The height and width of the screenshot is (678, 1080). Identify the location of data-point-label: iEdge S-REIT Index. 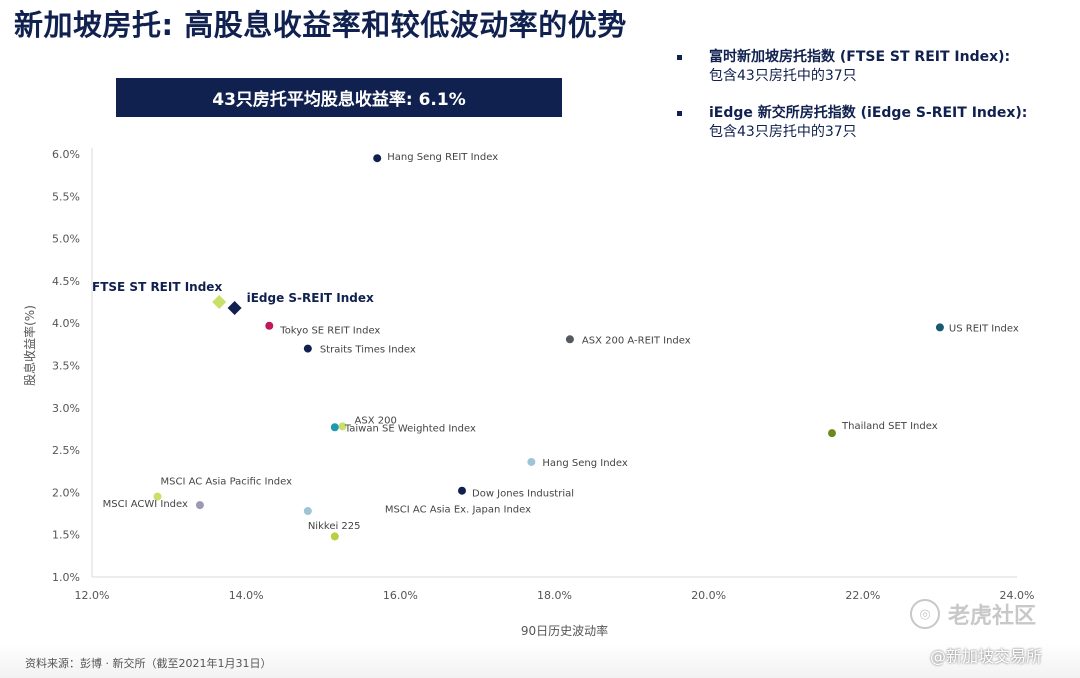
(310, 298).